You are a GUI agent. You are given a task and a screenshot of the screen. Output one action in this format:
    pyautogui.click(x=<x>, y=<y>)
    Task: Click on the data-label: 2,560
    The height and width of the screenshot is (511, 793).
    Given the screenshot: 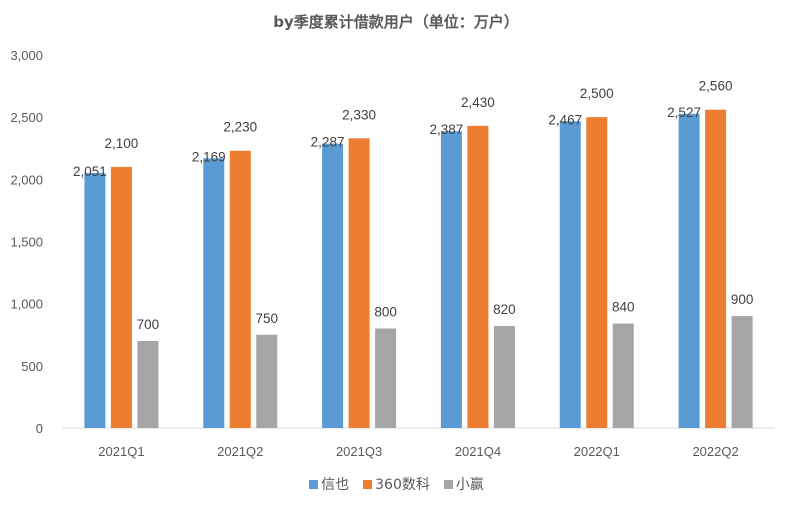 What is the action you would take?
    pyautogui.click(x=716, y=86)
    